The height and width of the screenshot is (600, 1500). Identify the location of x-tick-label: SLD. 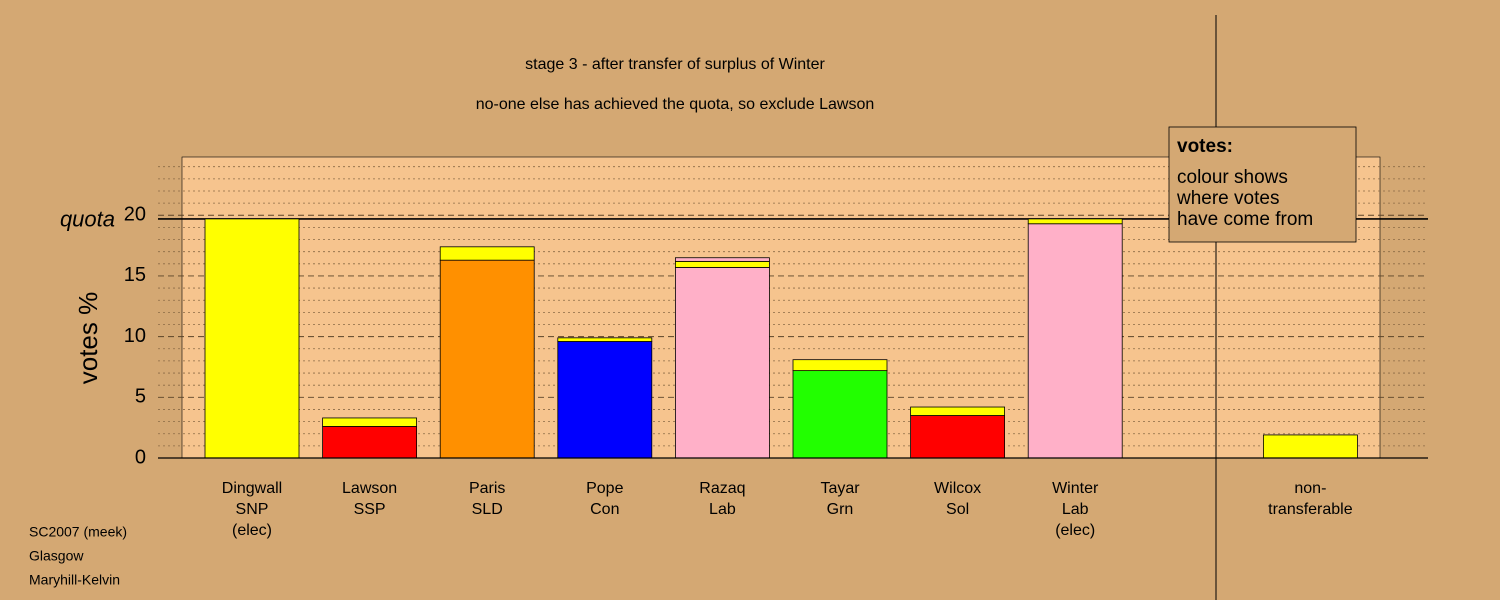
(487, 509).